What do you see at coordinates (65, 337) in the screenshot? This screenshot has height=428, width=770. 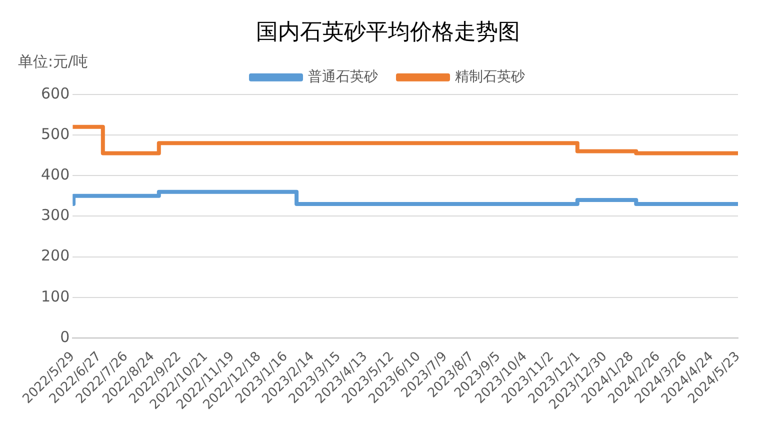 I see `y-tick-label: 0` at bounding box center [65, 337].